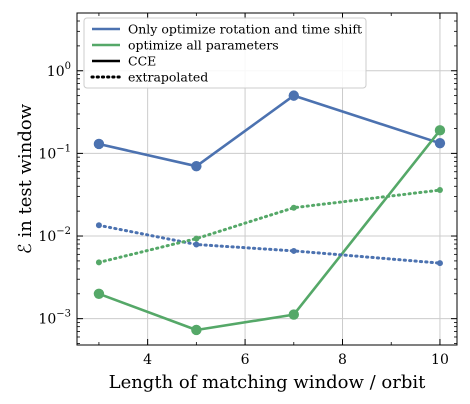 Image resolution: width=470 pixels, height=404 pixels. What do you see at coordinates (245, 29) in the screenshot?
I see `legend-label: Only optimize rotation and time shift` at bounding box center [245, 29].